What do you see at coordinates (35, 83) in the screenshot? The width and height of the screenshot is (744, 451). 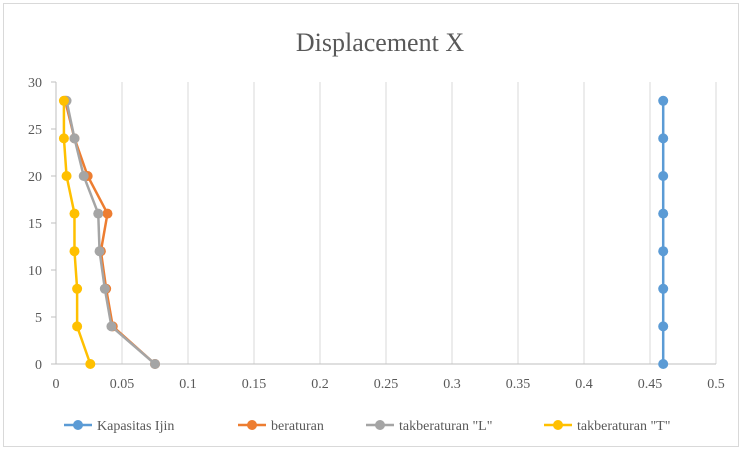 I see `y-tick-label: 30` at bounding box center [35, 83].